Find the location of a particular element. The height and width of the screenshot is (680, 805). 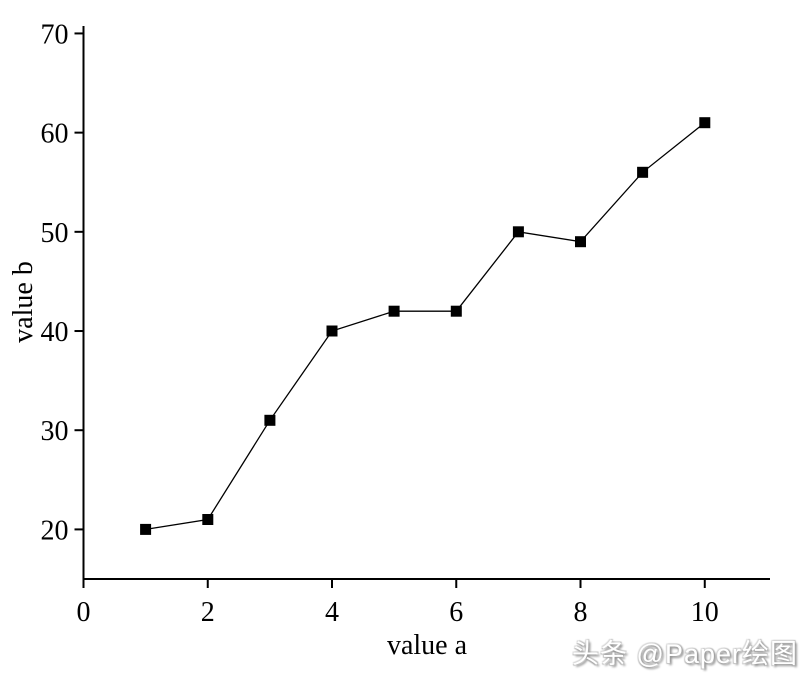

x-tick-label: 6 is located at coordinates (456, 612).